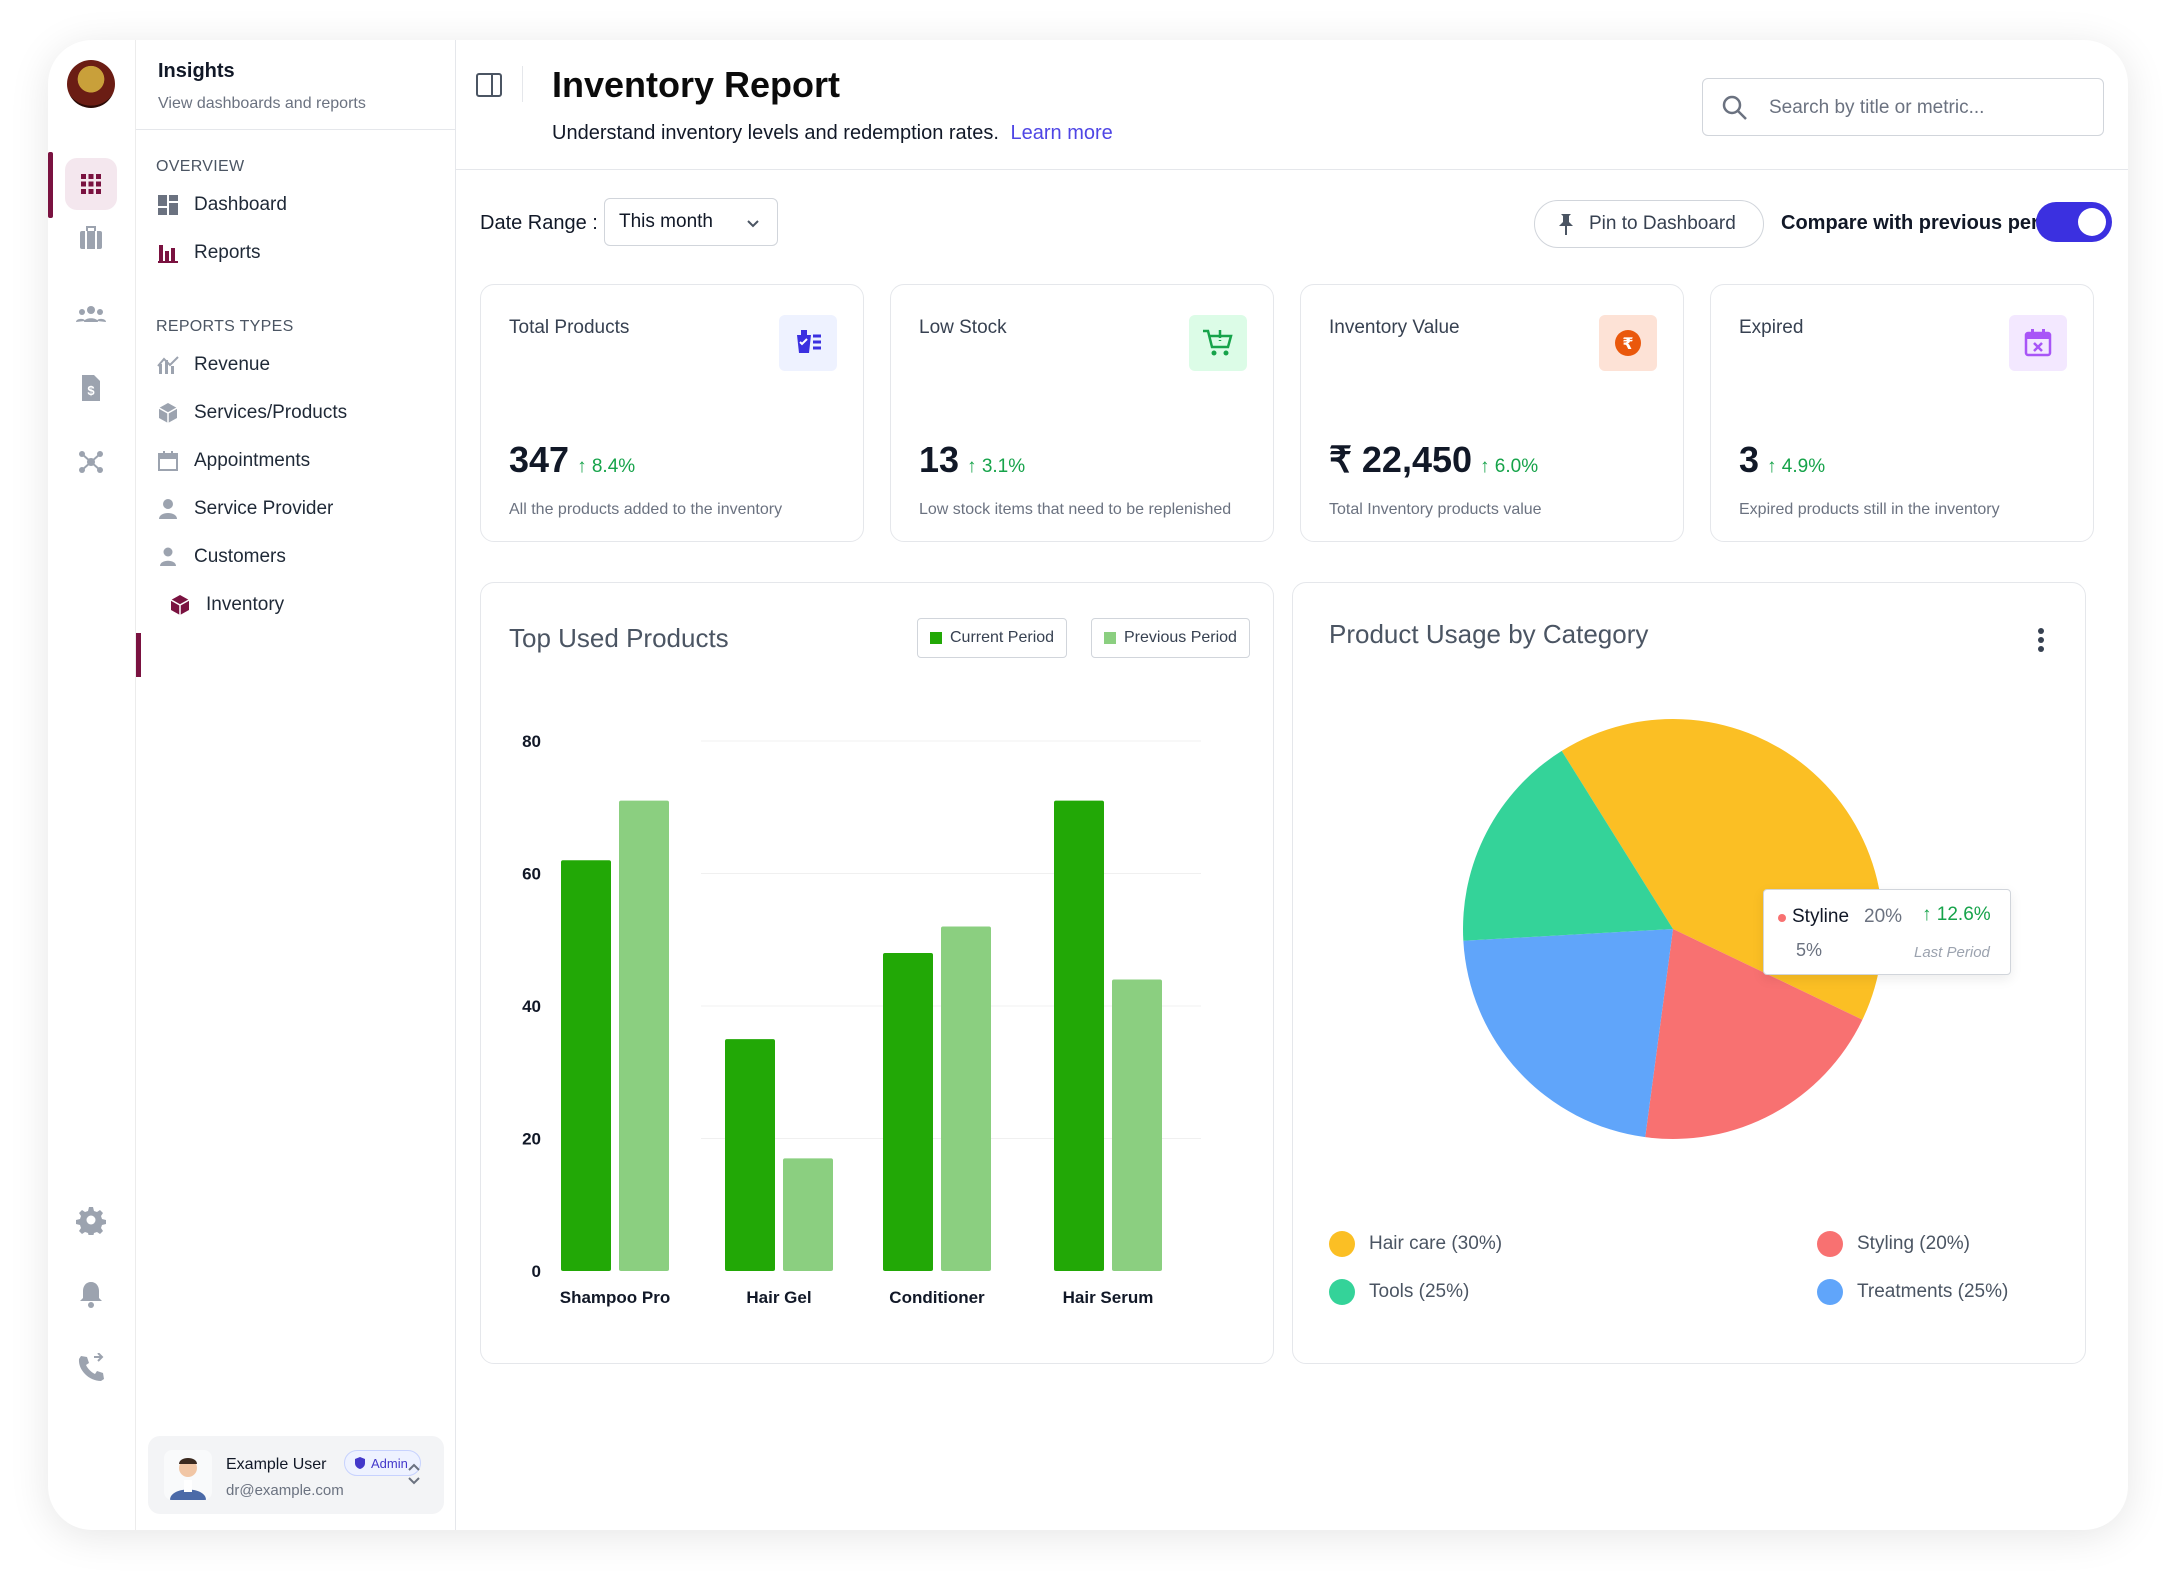 The height and width of the screenshot is (1576, 2176). What do you see at coordinates (531, 1139) in the screenshot?
I see `y-tick-label: 20` at bounding box center [531, 1139].